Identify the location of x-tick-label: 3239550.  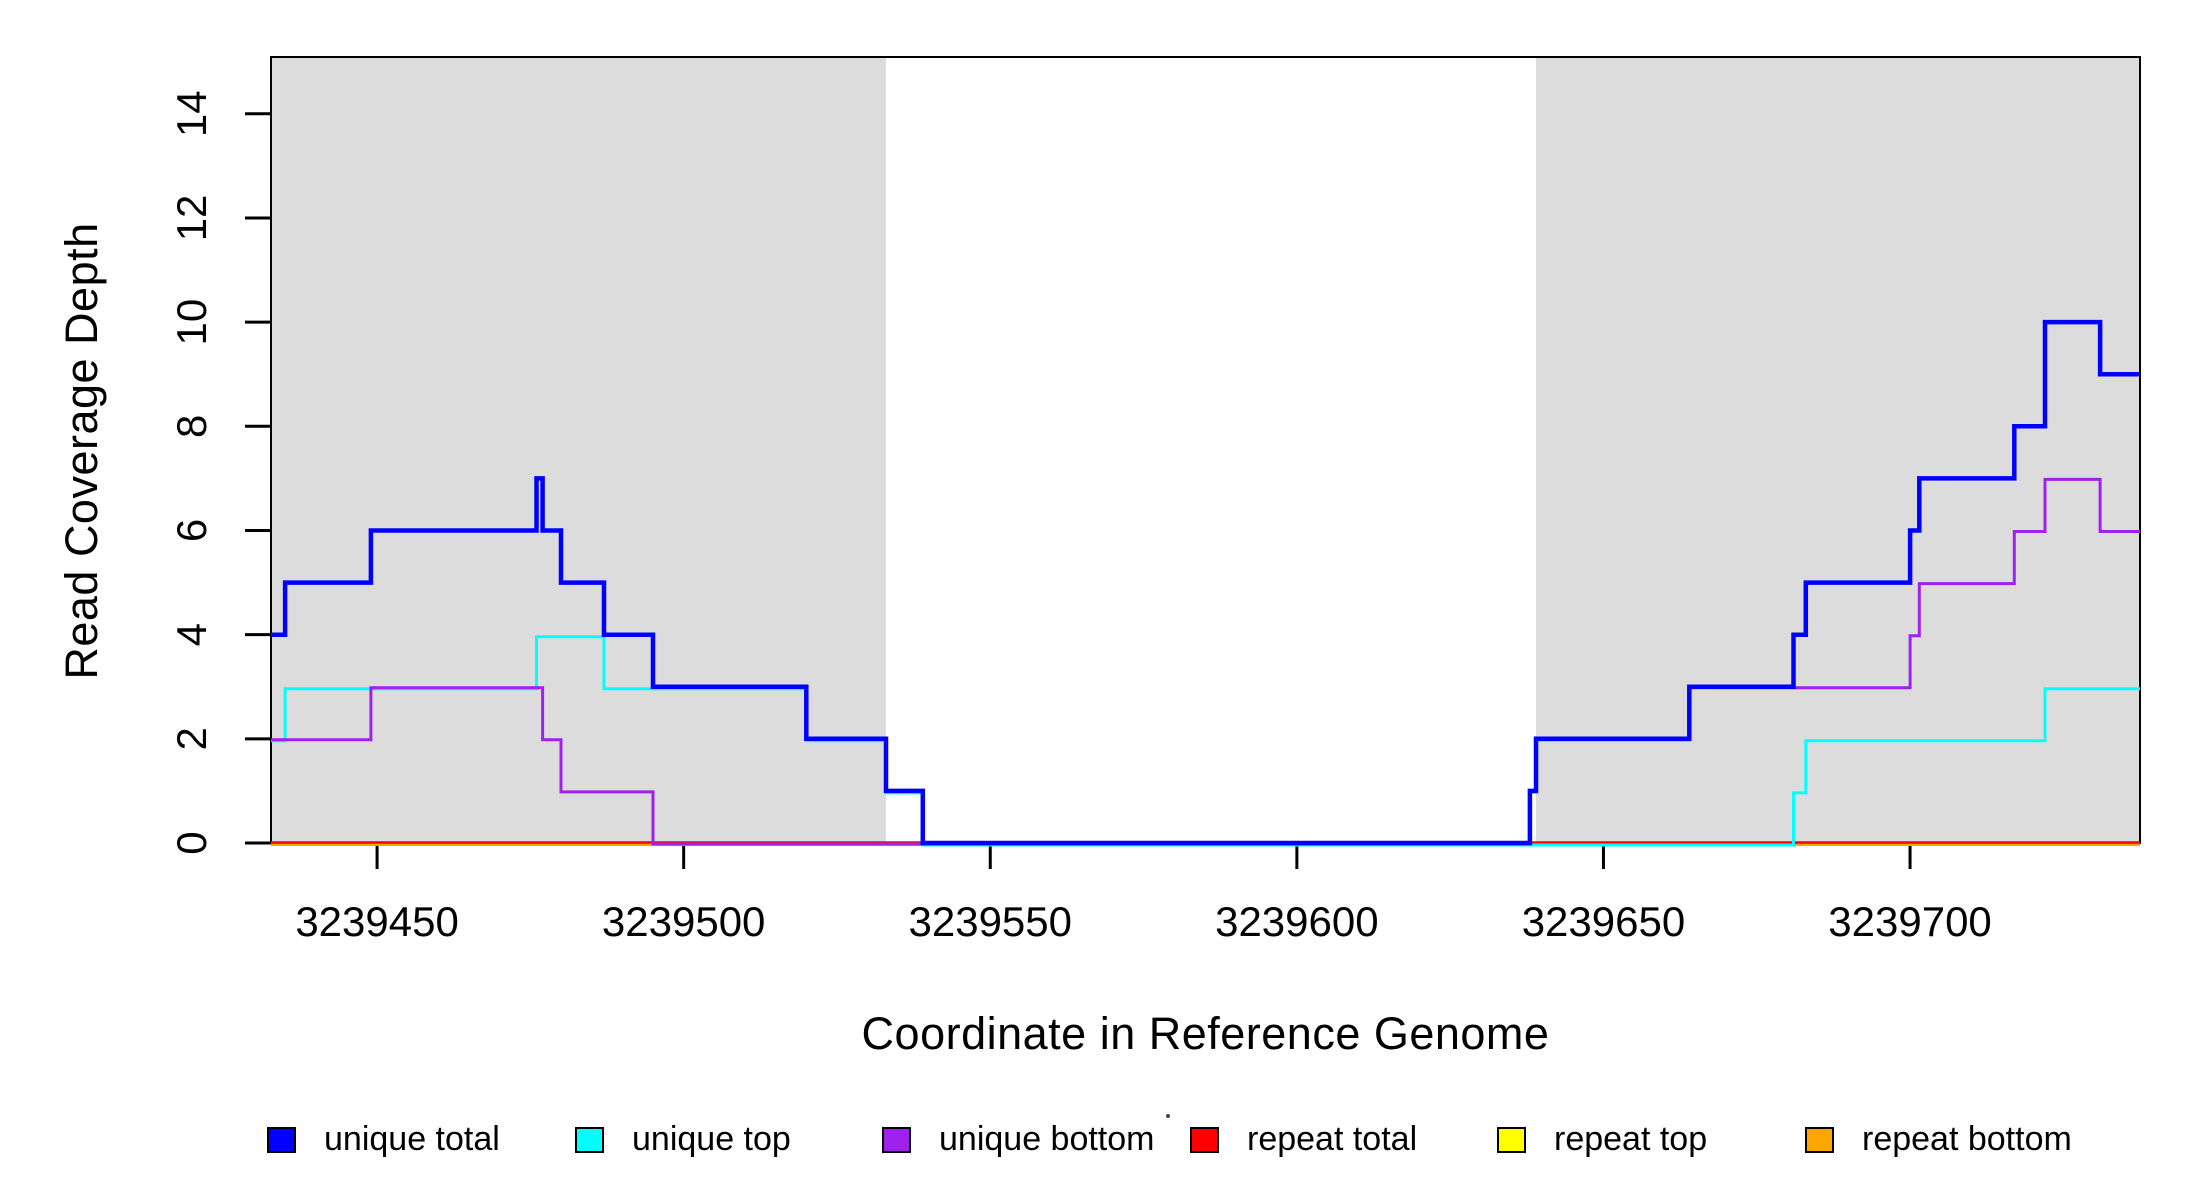
(991, 921).